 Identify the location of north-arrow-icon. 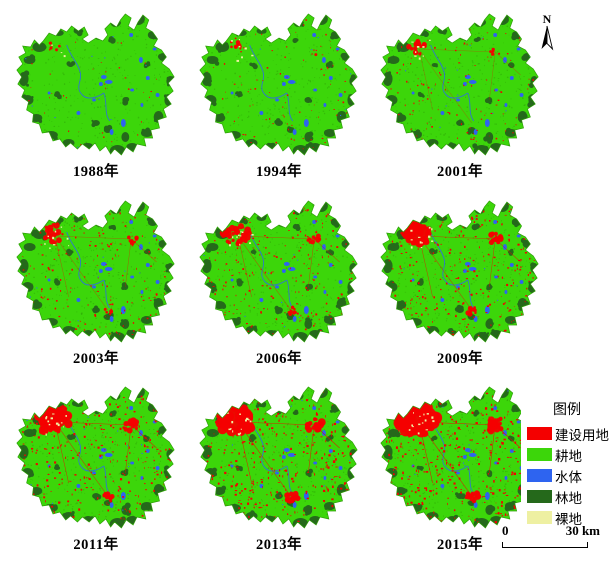
(547, 38).